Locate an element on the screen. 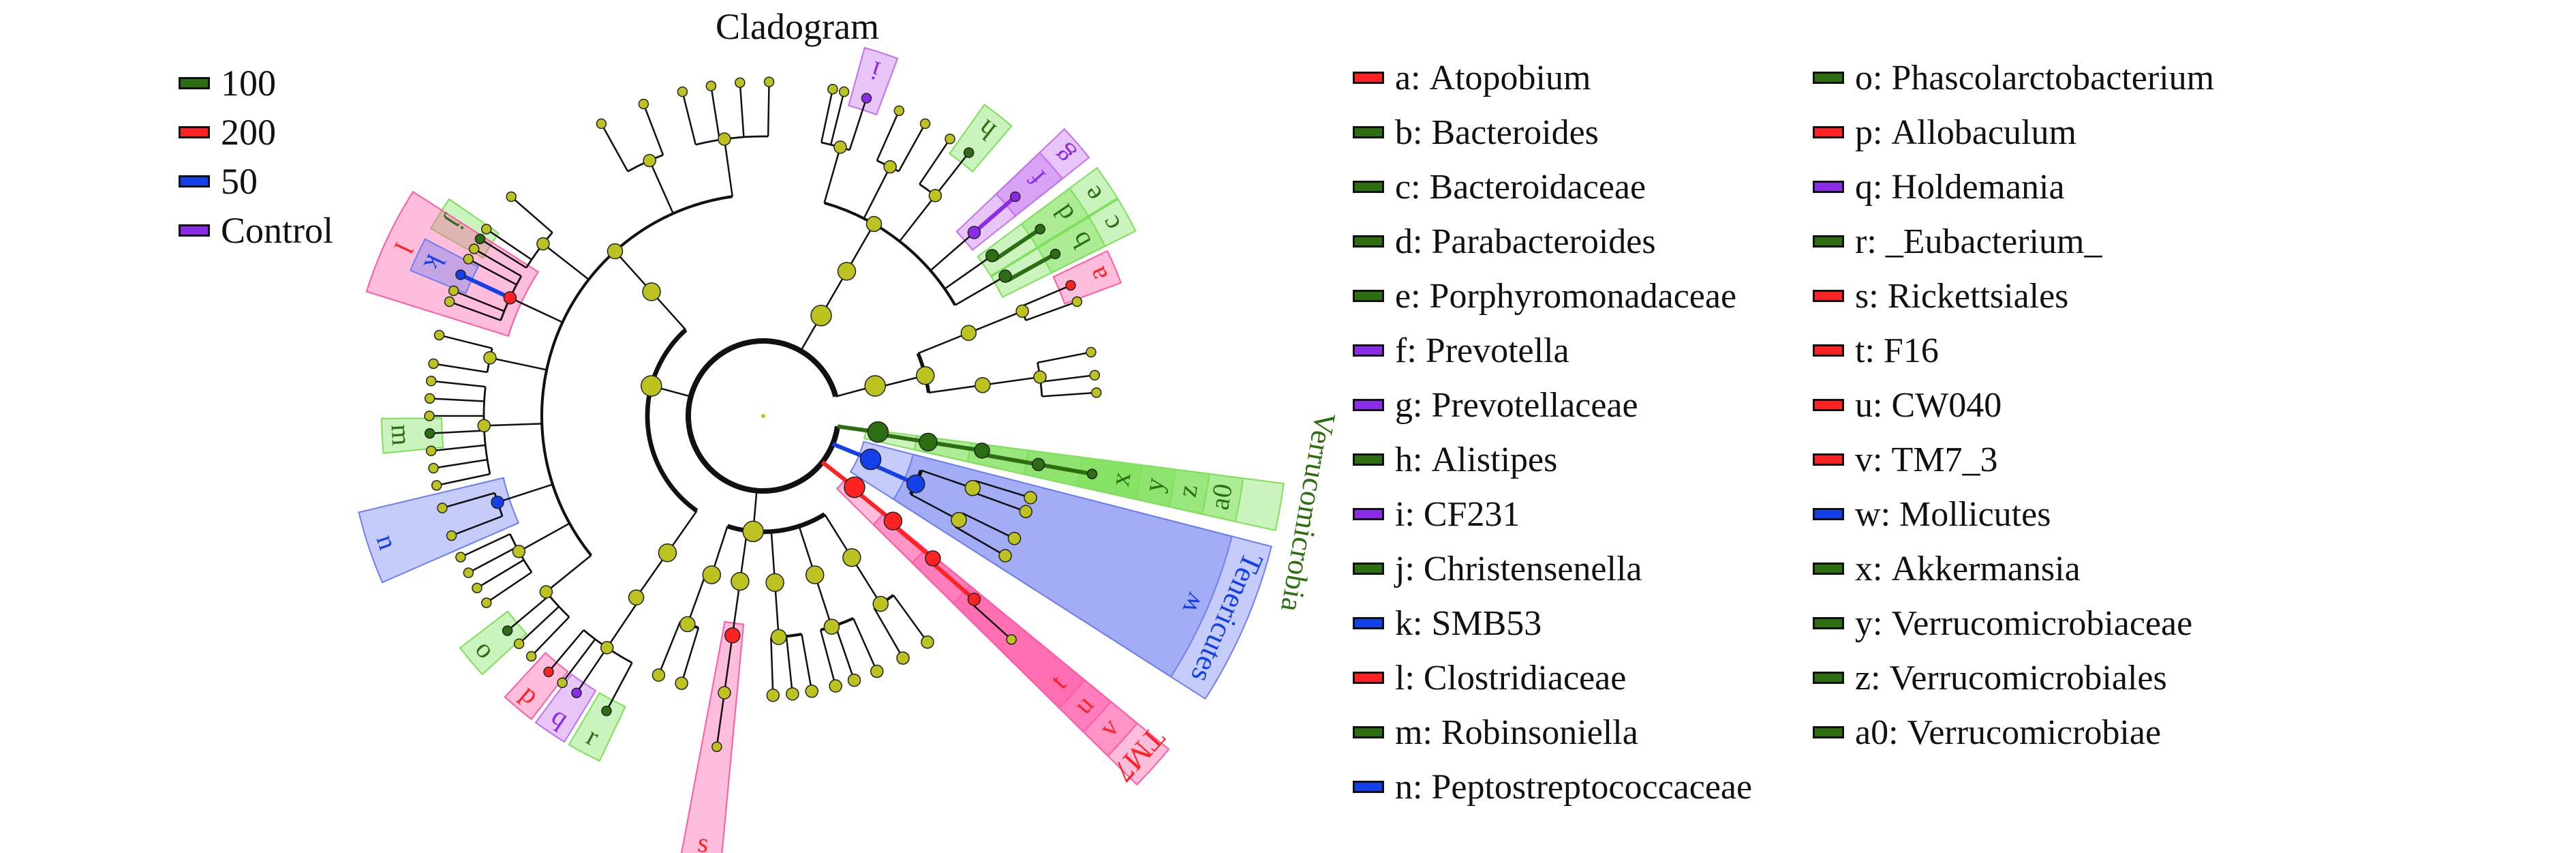 This screenshot has height=853, width=2576. clade-legend-item: m: Robinsoniella is located at coordinates (1495, 732).